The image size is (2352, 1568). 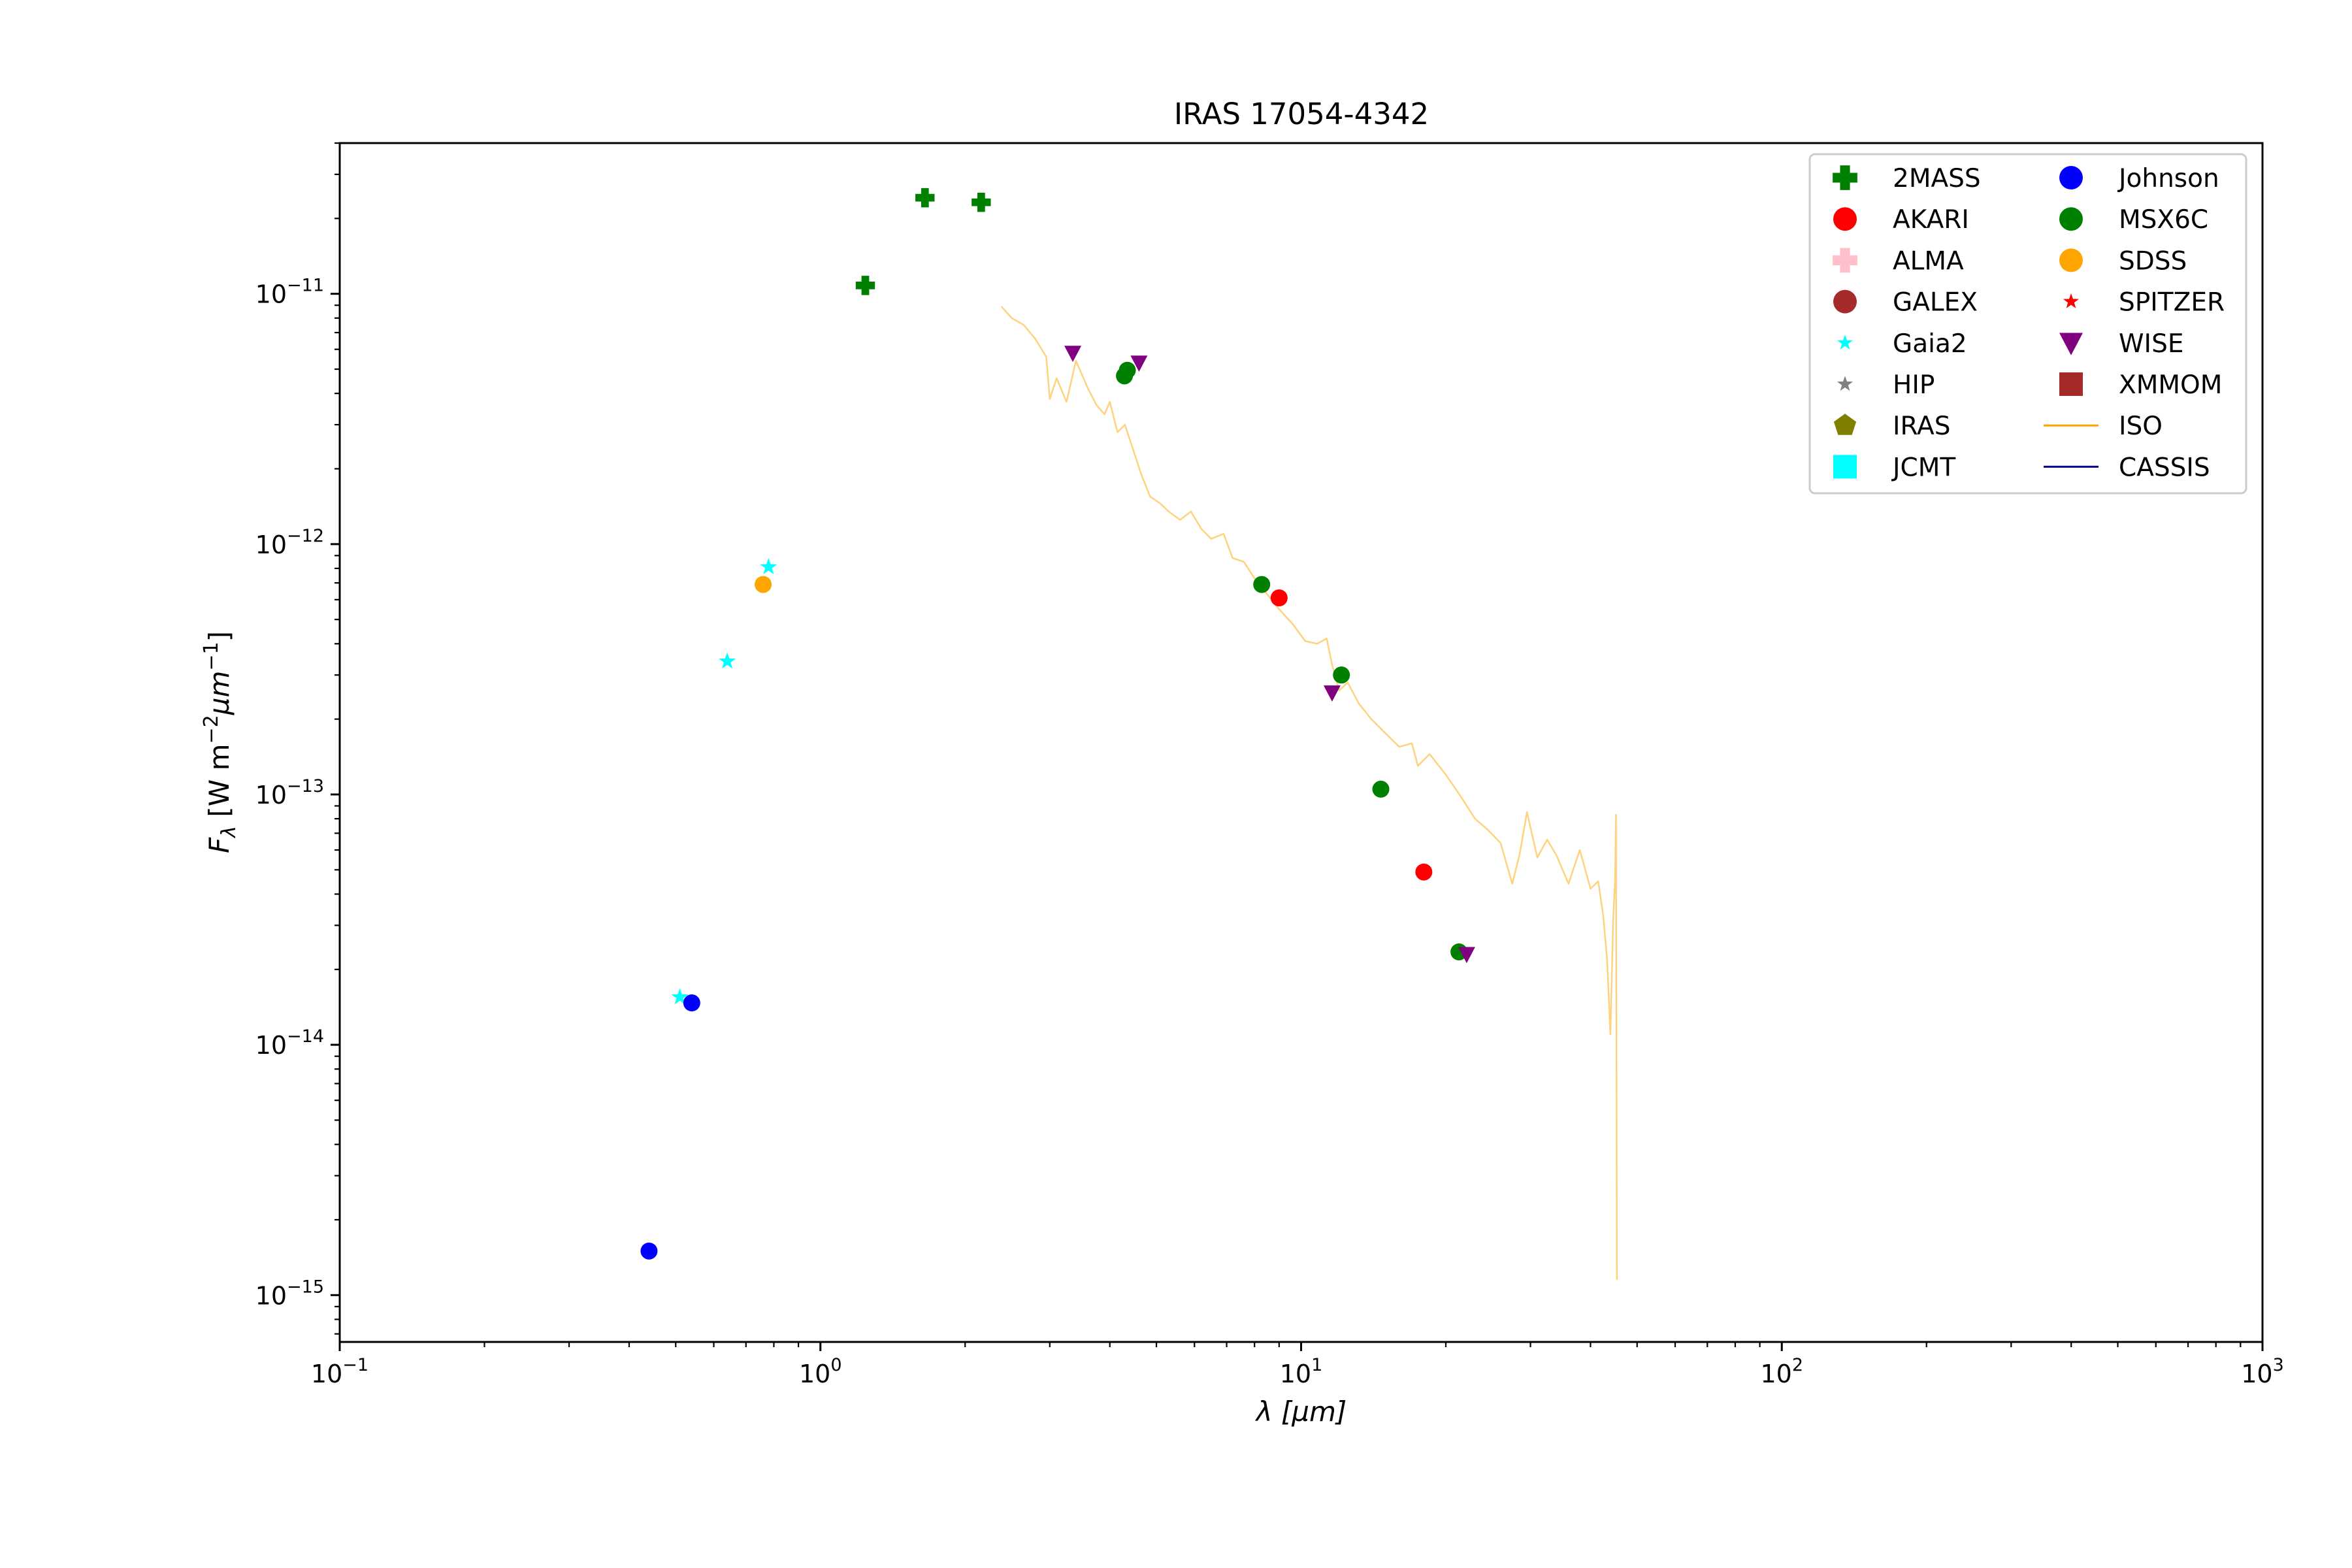 I want to click on x-axis-ticks: 10⁻¹ 10⁰ 10¹ 10² 10³, so click(x=1297, y=1365).